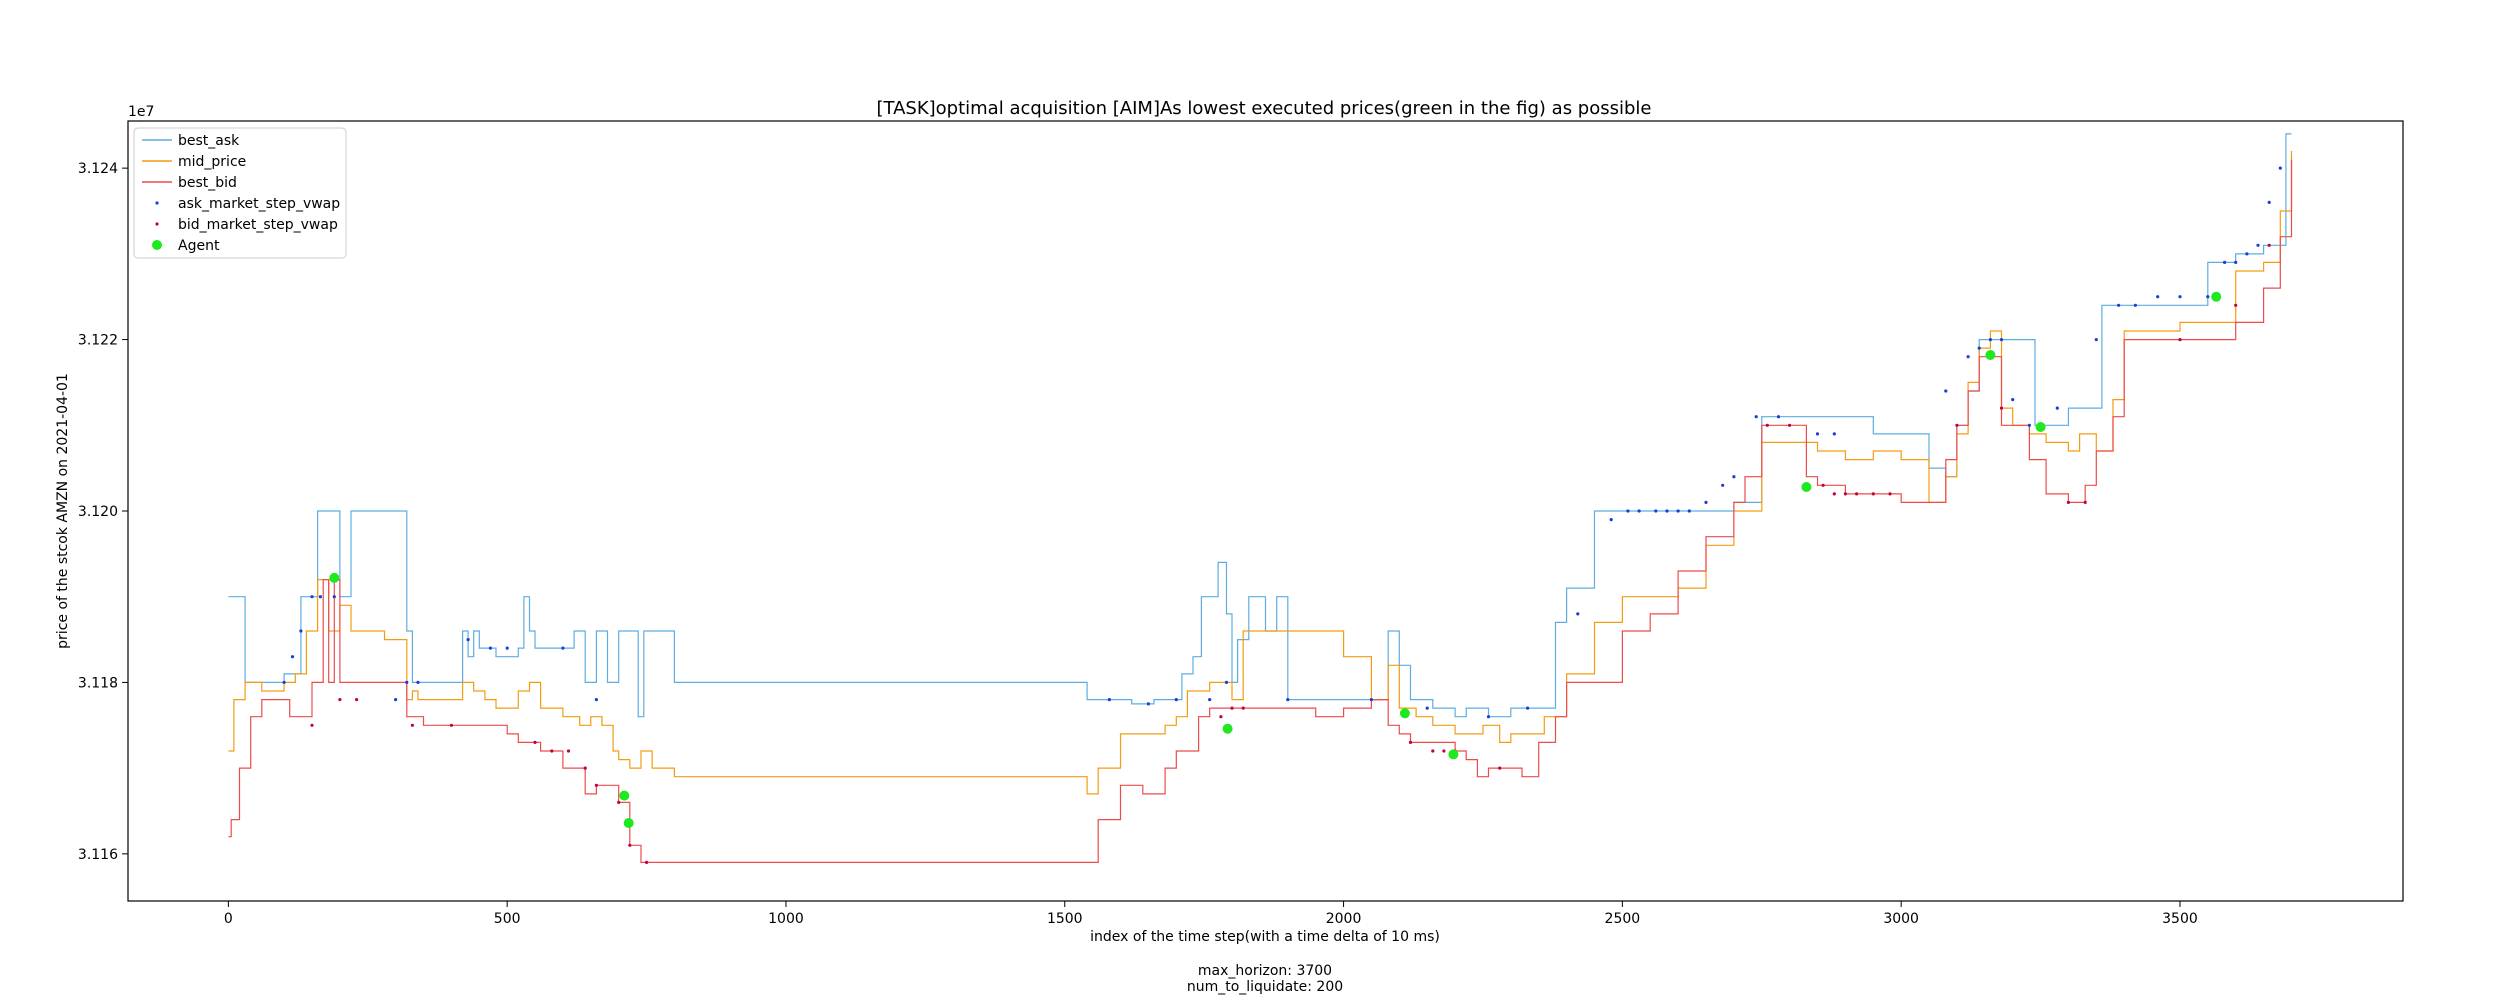 Image resolution: width=2500 pixels, height=1004 pixels. Describe the element at coordinates (228, 919) in the screenshot. I see `x-tick-label: 0` at that location.